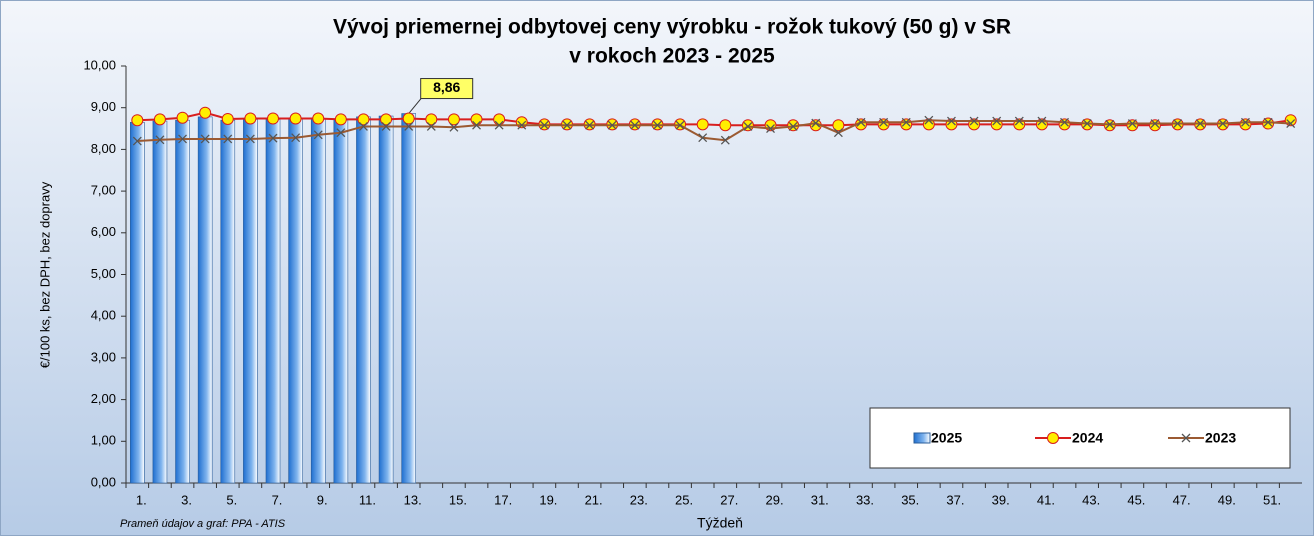  What do you see at coordinates (503, 499) in the screenshot?
I see `x-tick-label: 17.` at bounding box center [503, 499].